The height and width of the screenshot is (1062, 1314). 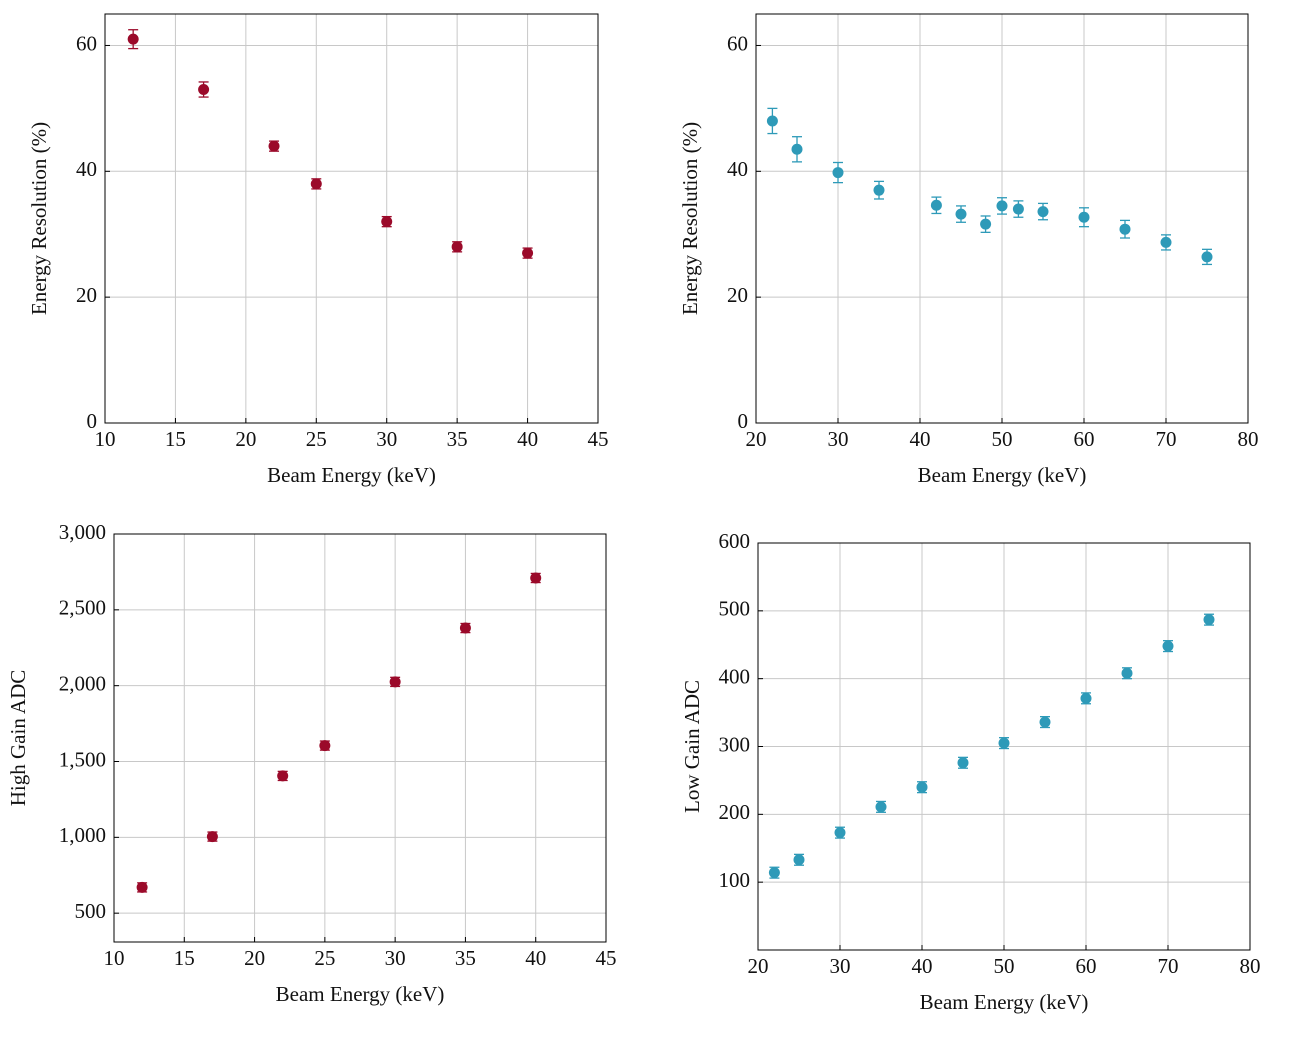 I want to click on y-tick-label: 2,500, so click(x=82, y=608).